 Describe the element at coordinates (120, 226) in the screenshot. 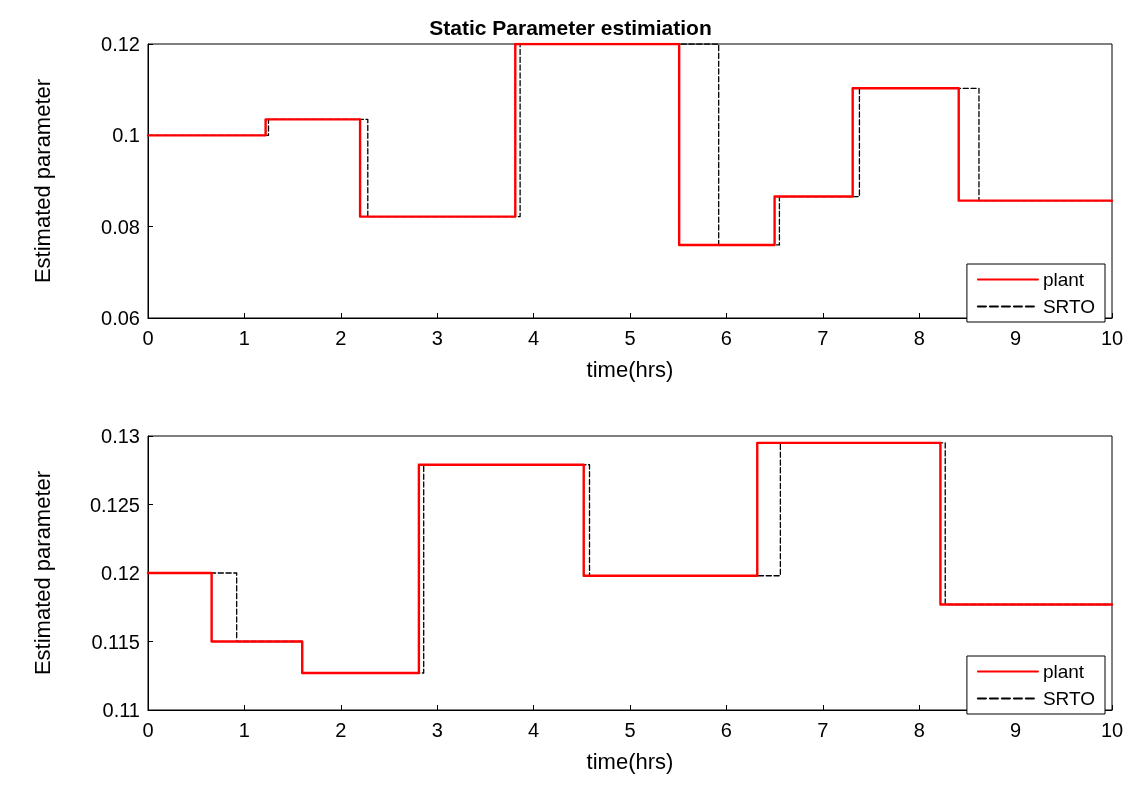

I see `y-tick-label: 0.08` at that location.